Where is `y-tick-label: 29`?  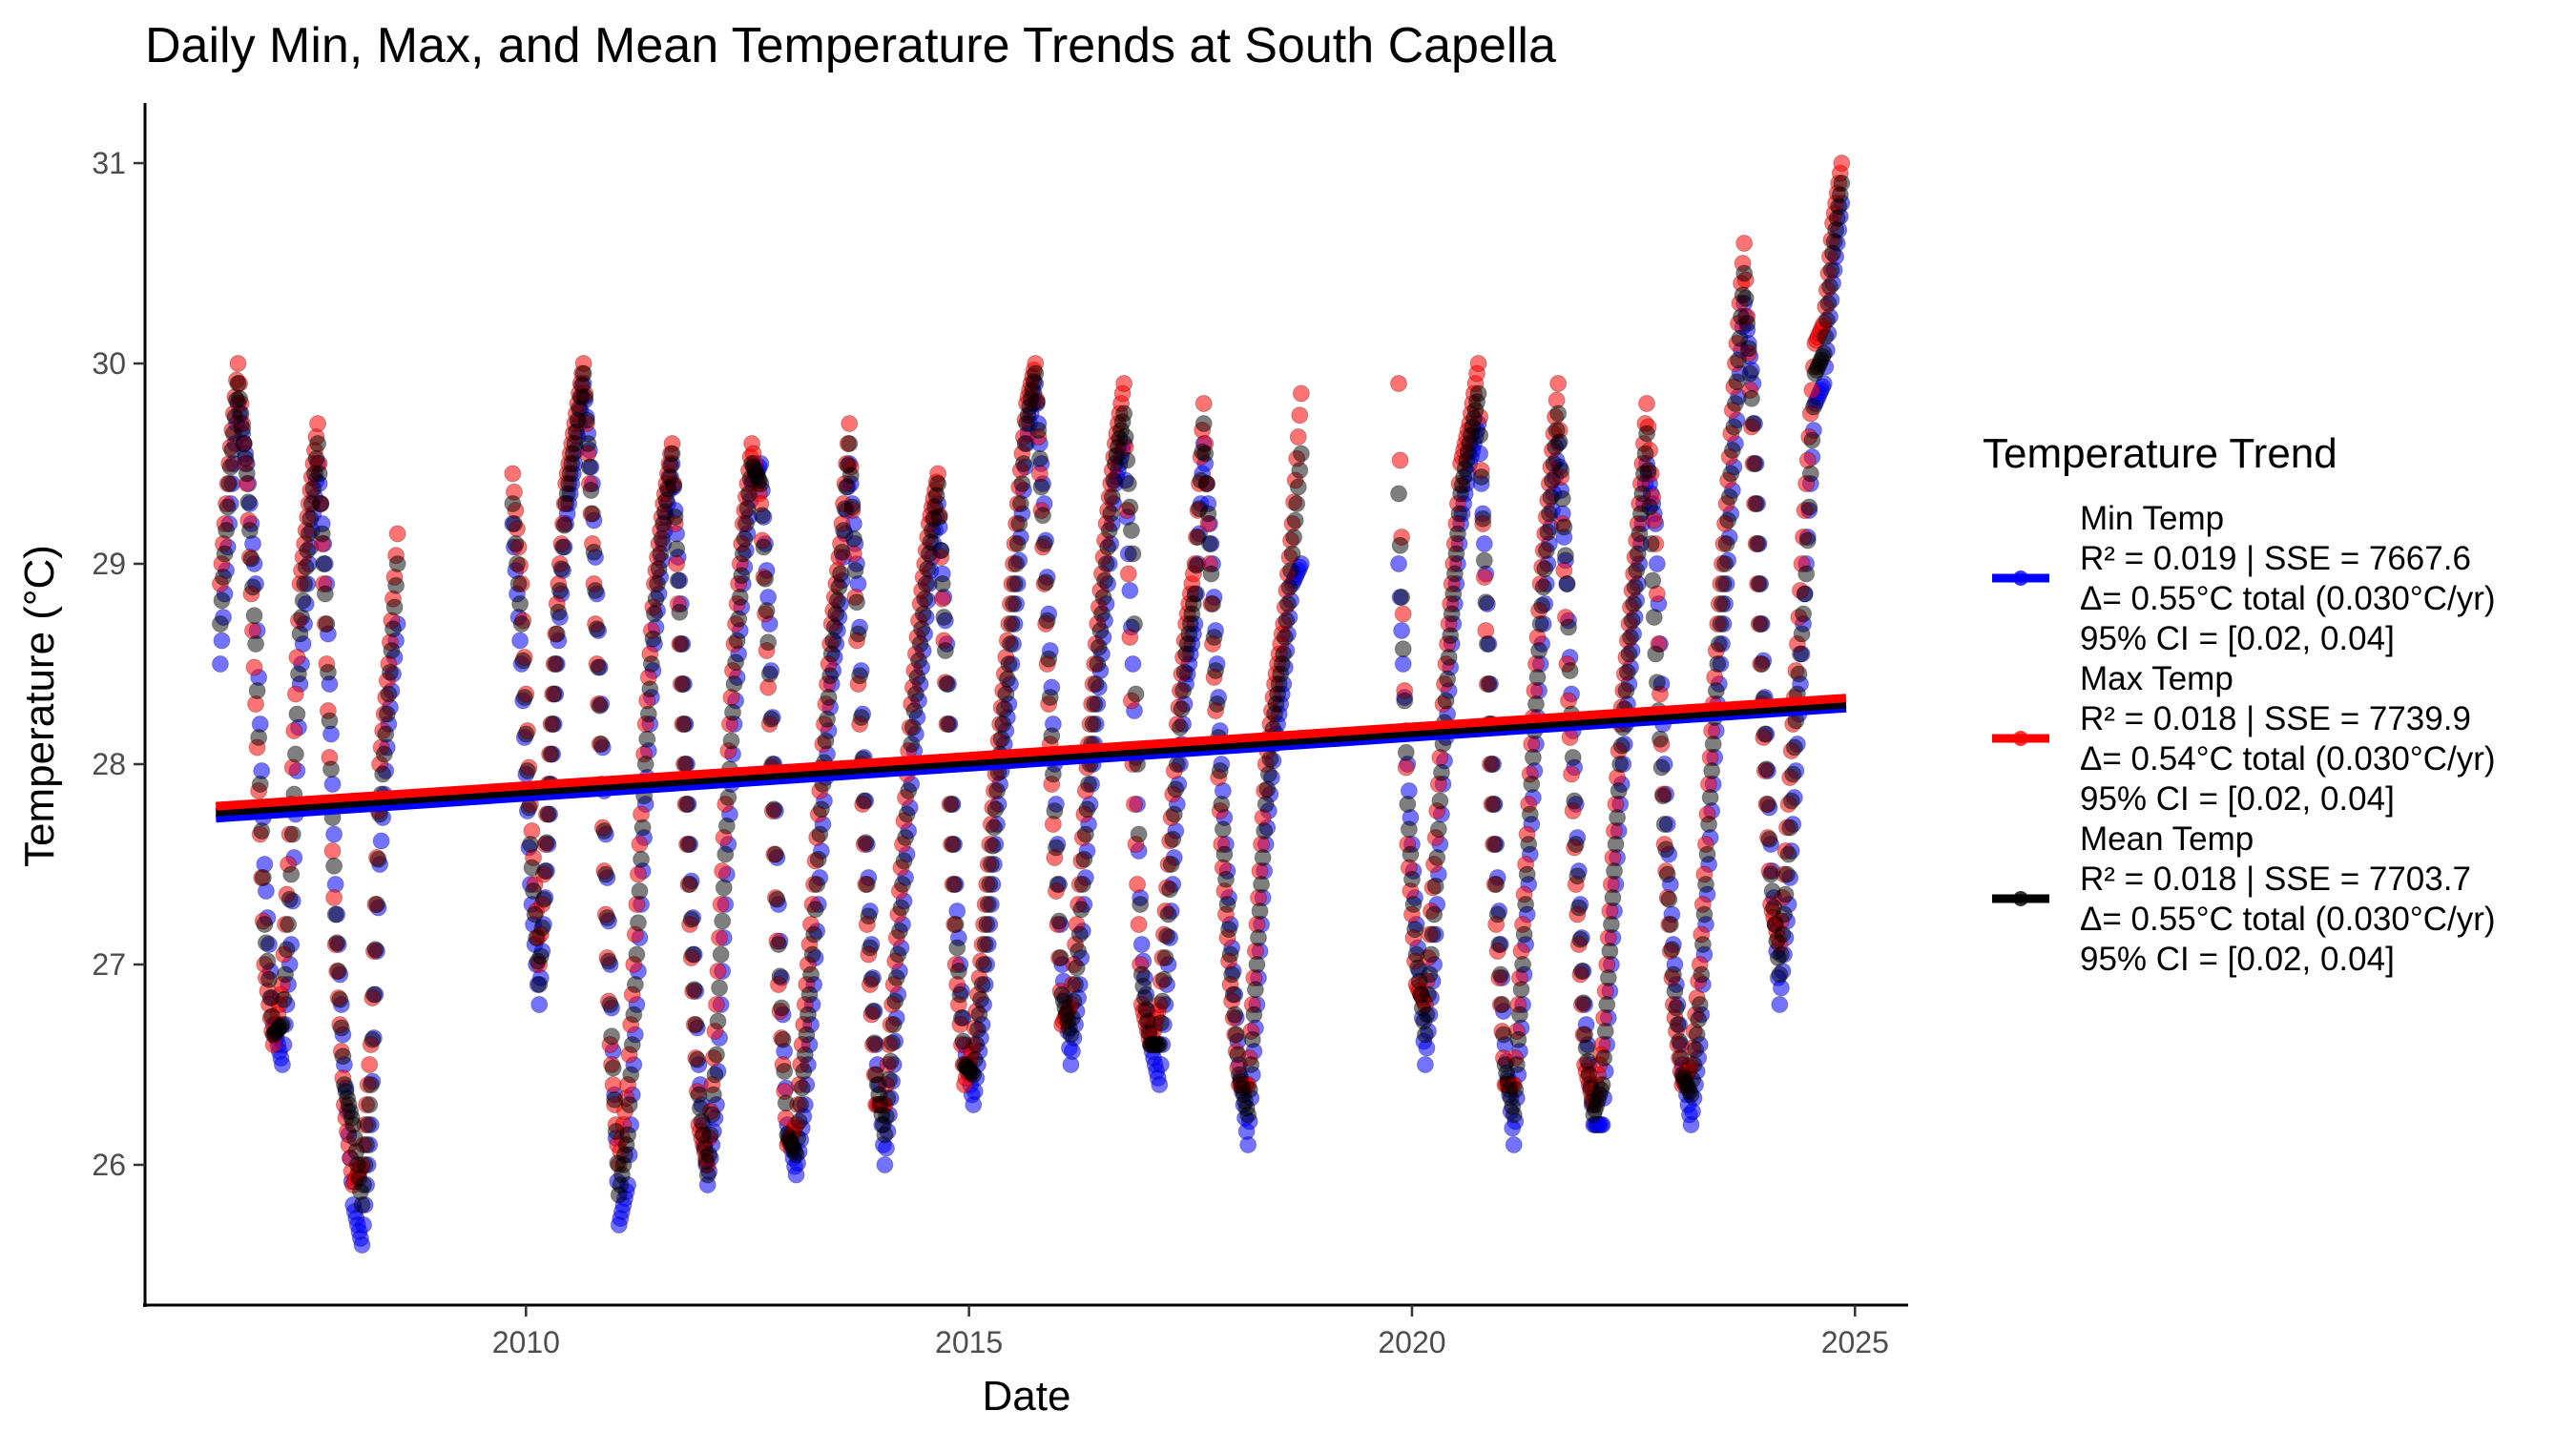 y-tick-label: 29 is located at coordinates (109, 564).